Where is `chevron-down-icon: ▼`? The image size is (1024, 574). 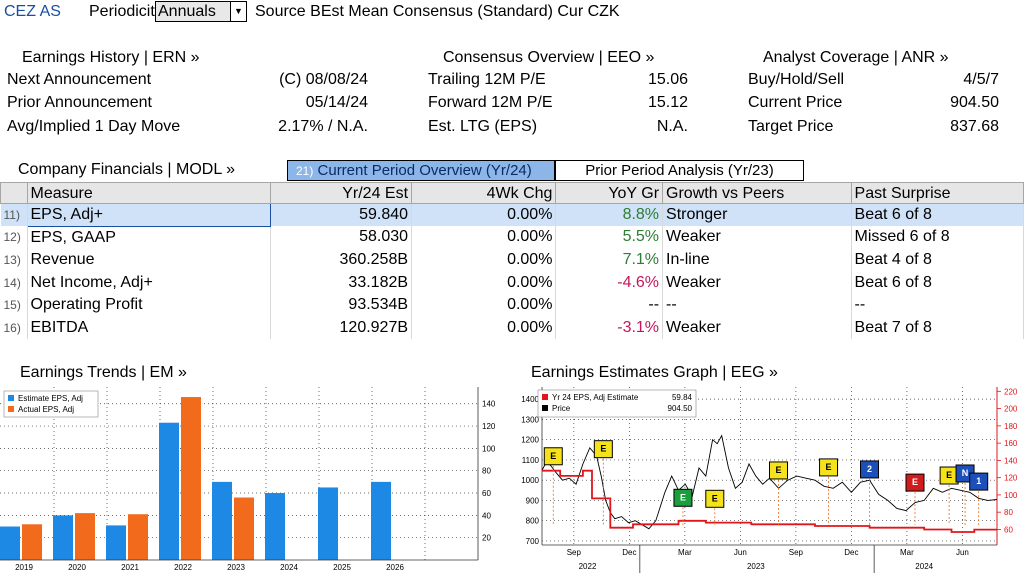 chevron-down-icon: ▼ is located at coordinates (238, 11).